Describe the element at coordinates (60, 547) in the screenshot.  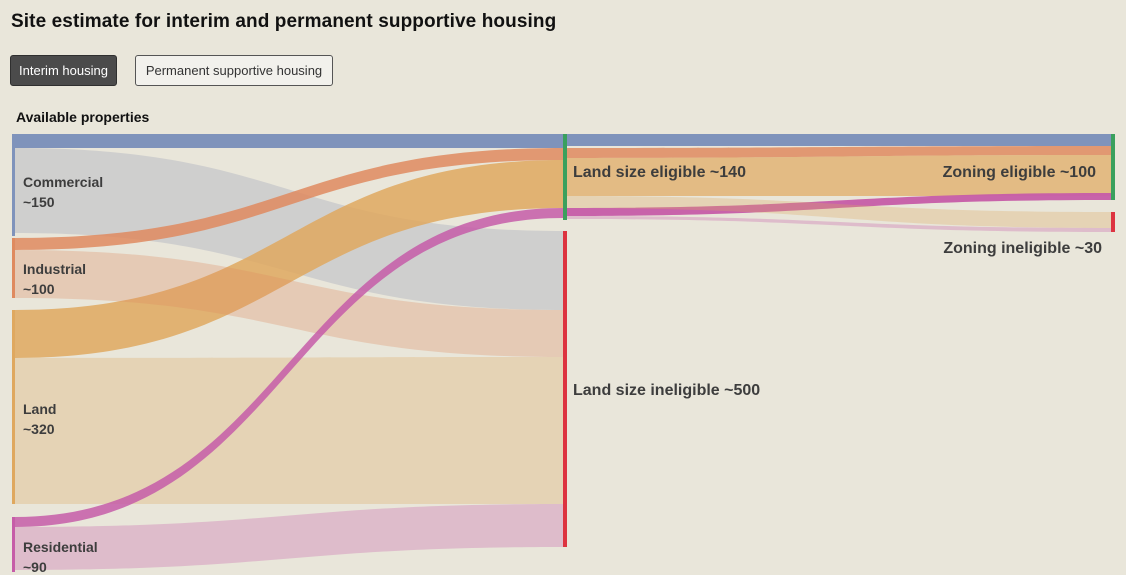
I see `node-label-residential: Residential` at that location.